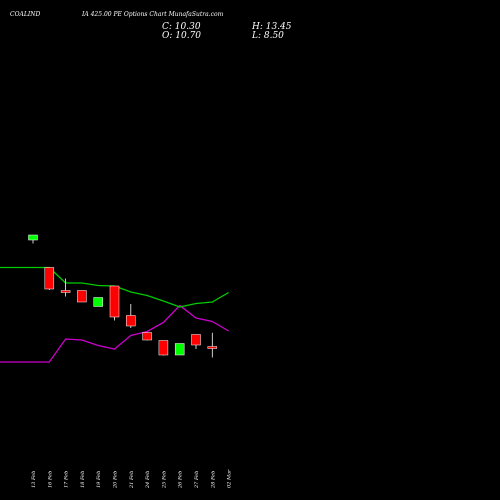 Image resolution: width=500 pixels, height=500 pixels. I want to click on x-tick-label: 19 Feb, so click(99, 479).